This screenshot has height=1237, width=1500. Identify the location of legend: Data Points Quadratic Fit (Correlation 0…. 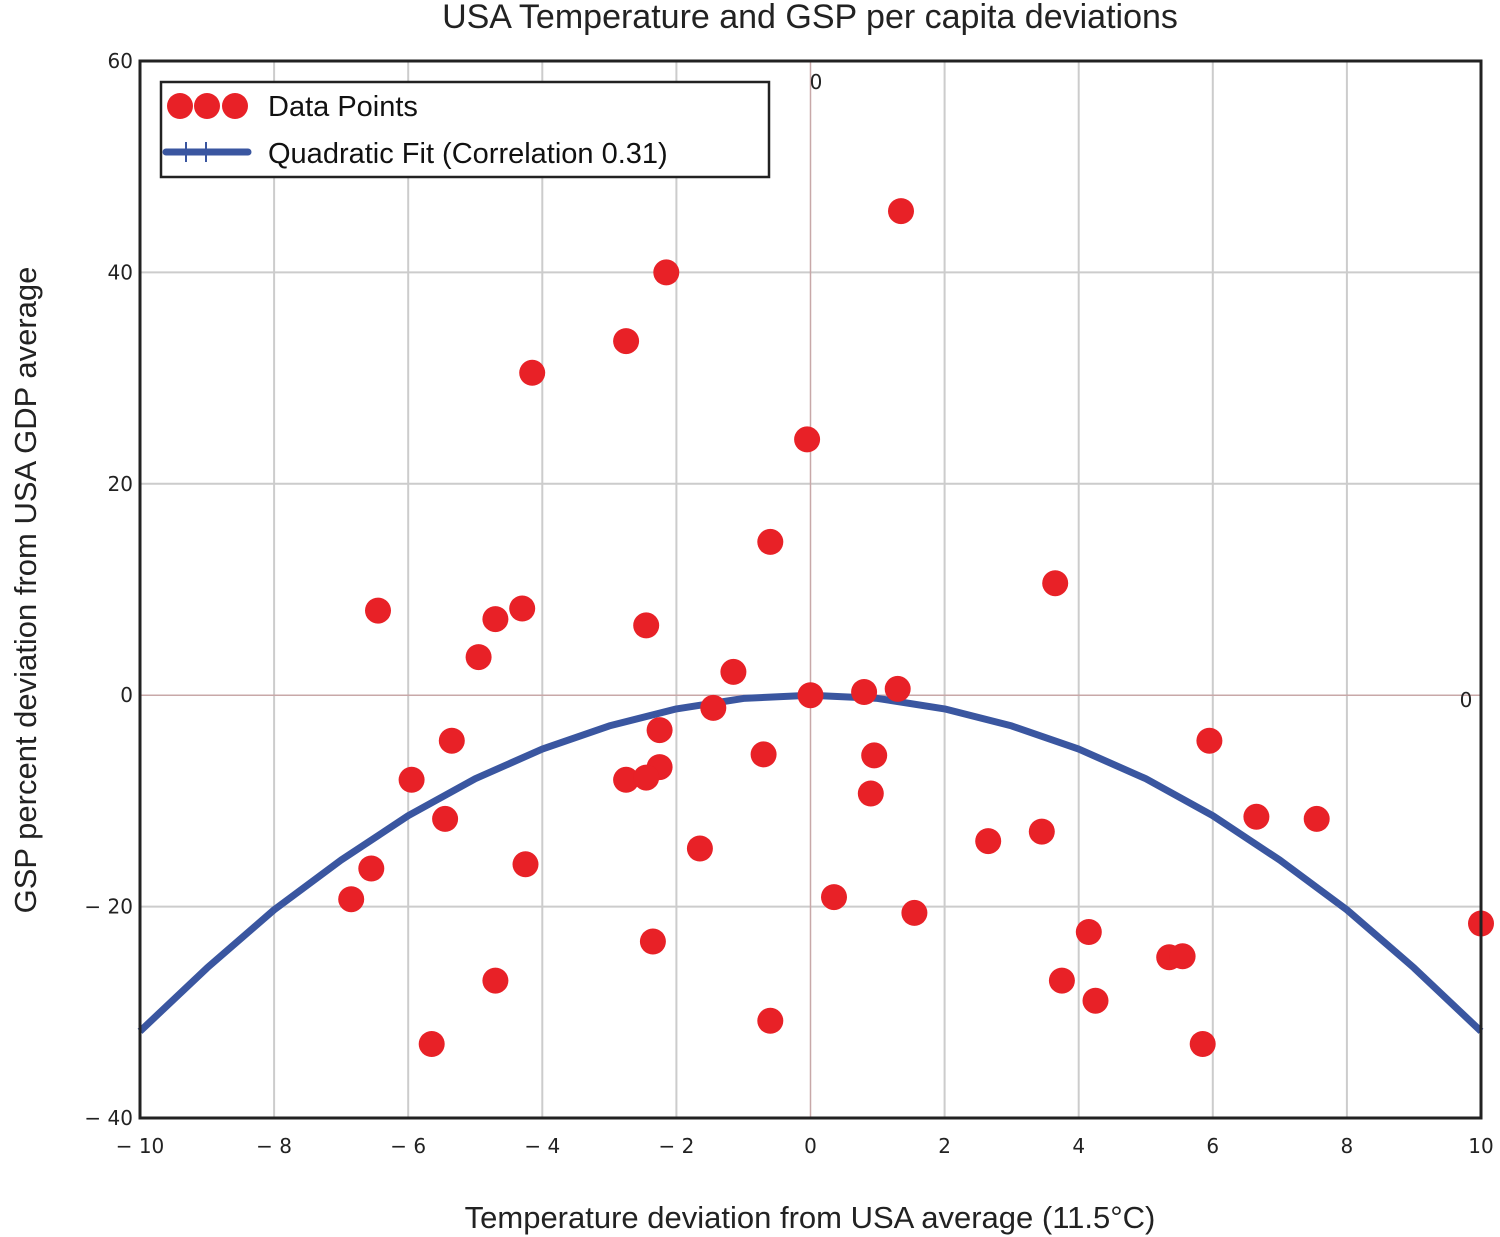
(465, 129).